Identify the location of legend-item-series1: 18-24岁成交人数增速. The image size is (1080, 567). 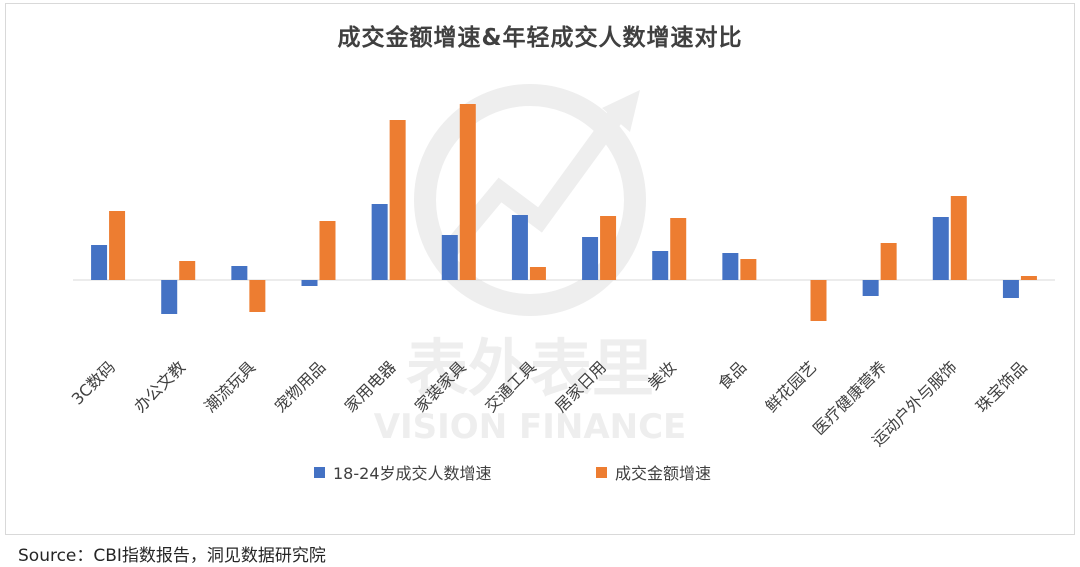
(403, 472).